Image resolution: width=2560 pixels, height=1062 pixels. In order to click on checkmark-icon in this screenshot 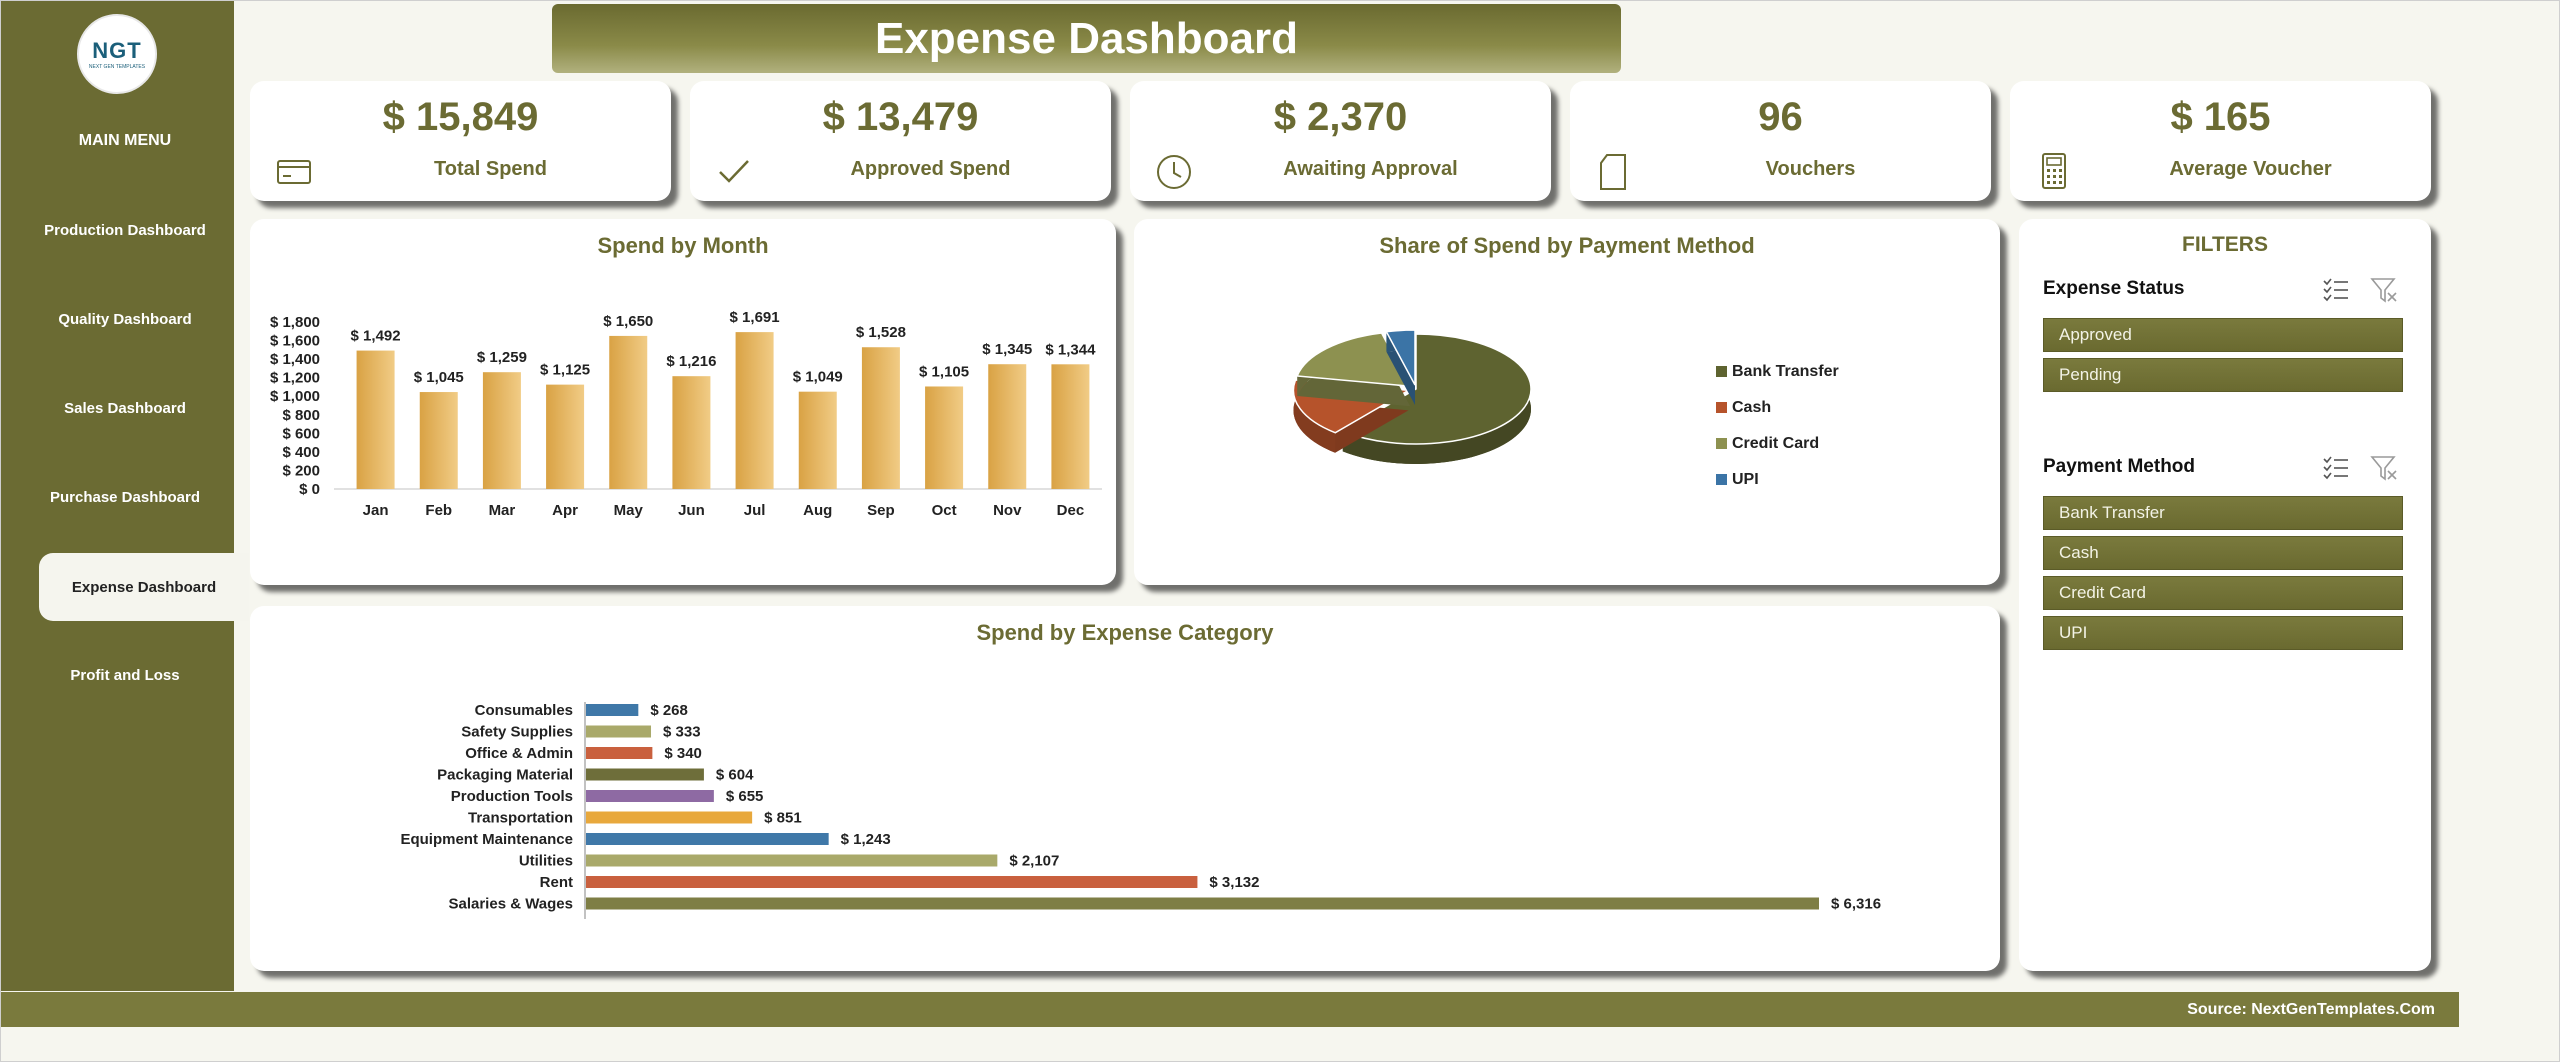, I will do `click(734, 171)`.